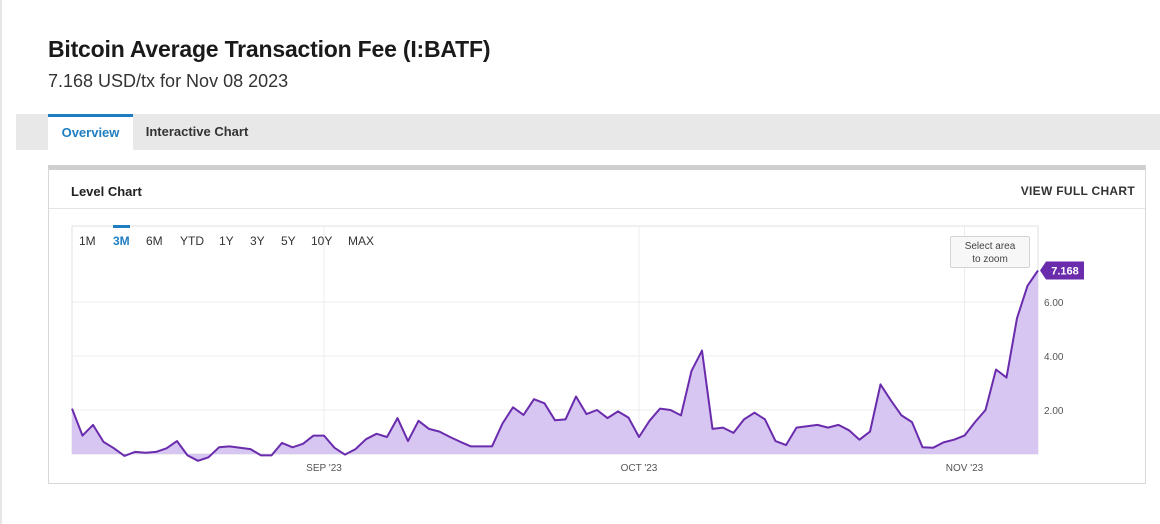 This screenshot has width=1160, height=524. Describe the element at coordinates (361, 241) in the screenshot. I see `range-button-max: MAX` at that location.